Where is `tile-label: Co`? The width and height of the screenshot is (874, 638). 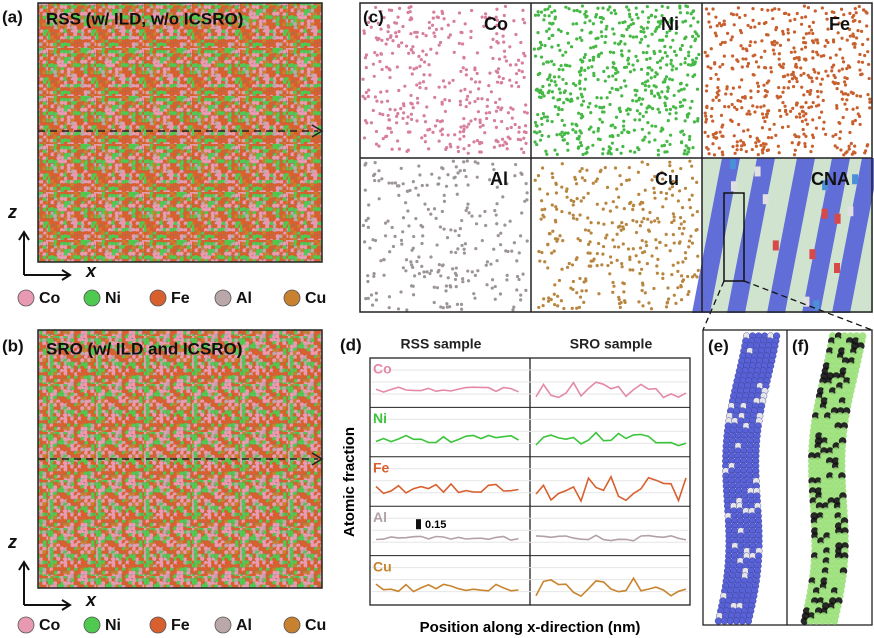 tile-label: Co is located at coordinates (496, 24).